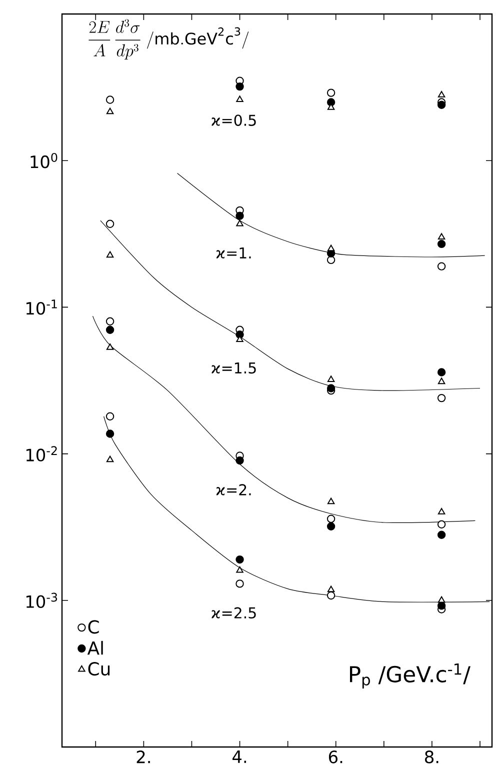  I want to click on x-tick-label: 6., so click(335, 757).